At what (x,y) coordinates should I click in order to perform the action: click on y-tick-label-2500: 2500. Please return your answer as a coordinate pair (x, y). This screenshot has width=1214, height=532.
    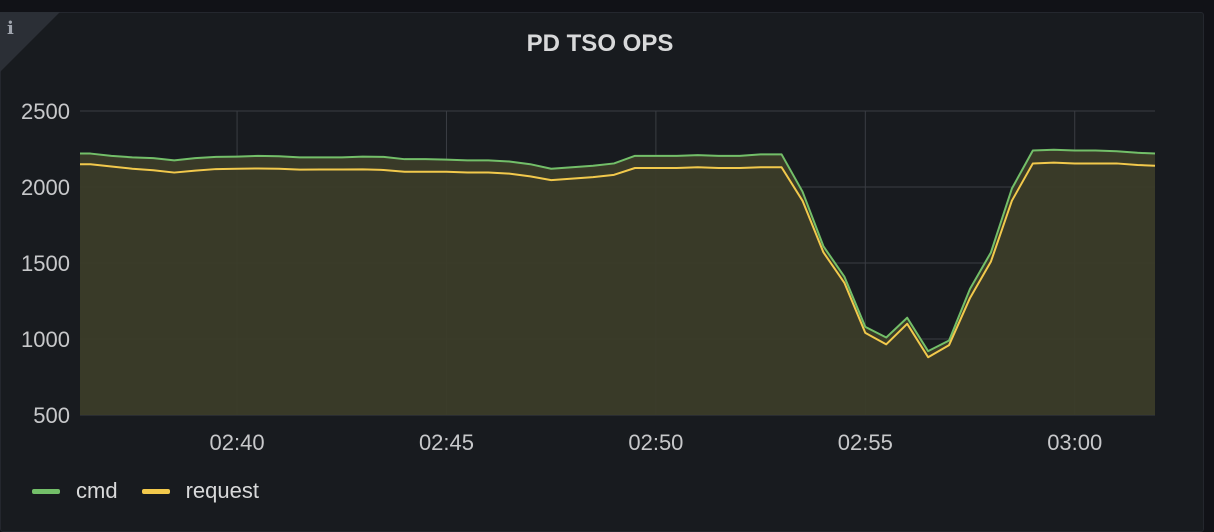
    Looking at the image, I should click on (45, 111).